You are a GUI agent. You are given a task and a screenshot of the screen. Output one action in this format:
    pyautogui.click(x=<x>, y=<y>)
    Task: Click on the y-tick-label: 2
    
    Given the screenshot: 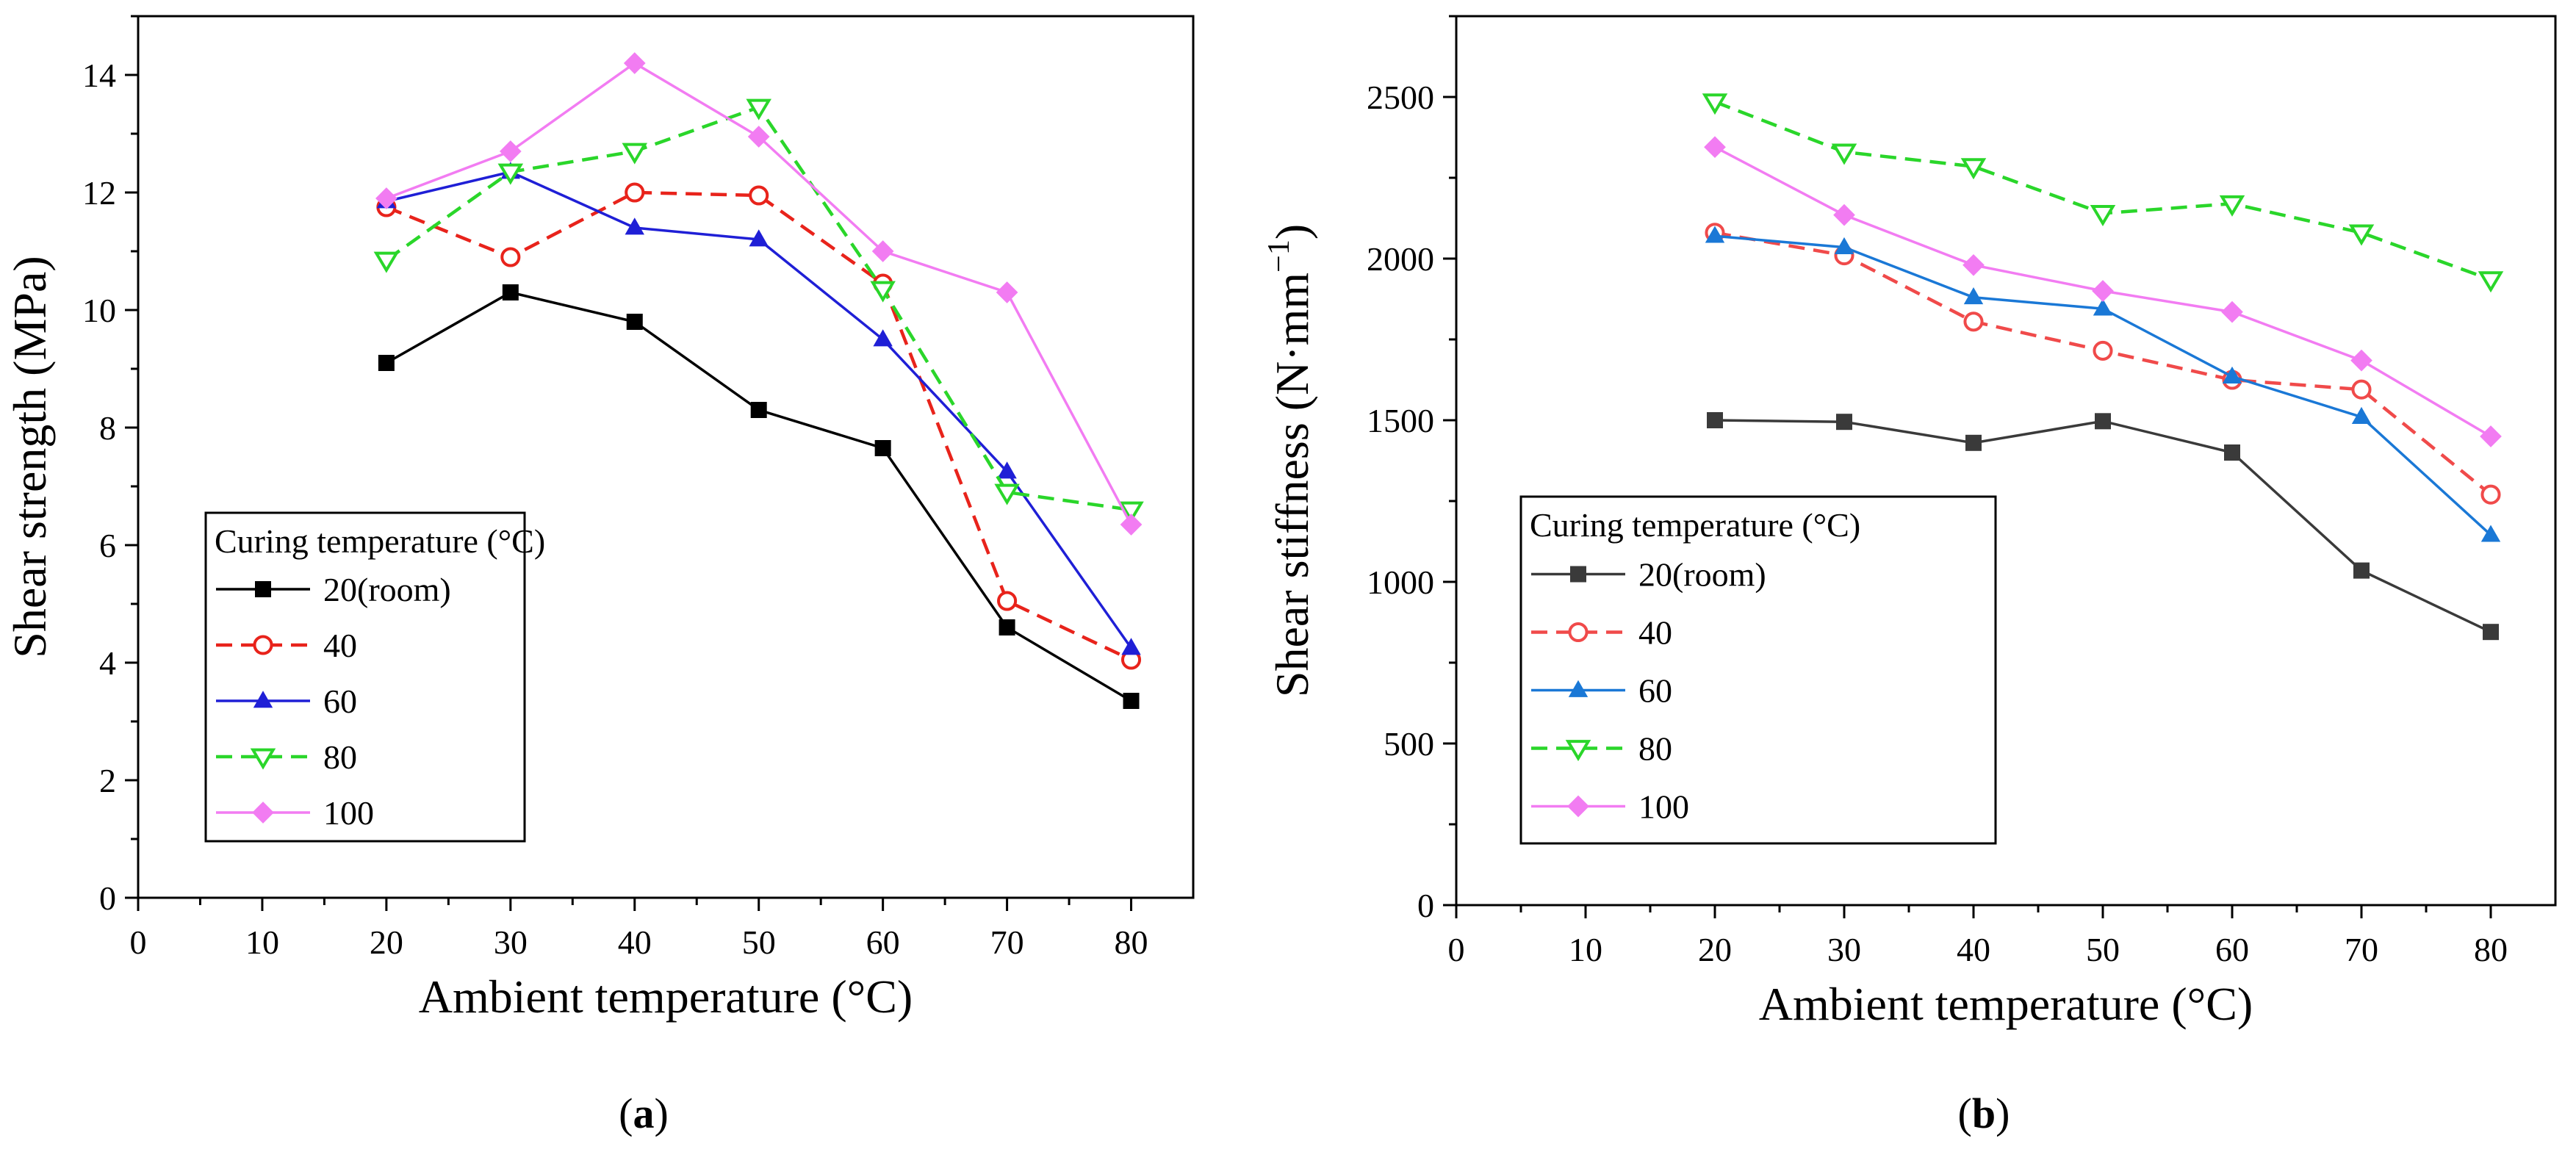 What is the action you would take?
    pyautogui.click(x=107, y=781)
    